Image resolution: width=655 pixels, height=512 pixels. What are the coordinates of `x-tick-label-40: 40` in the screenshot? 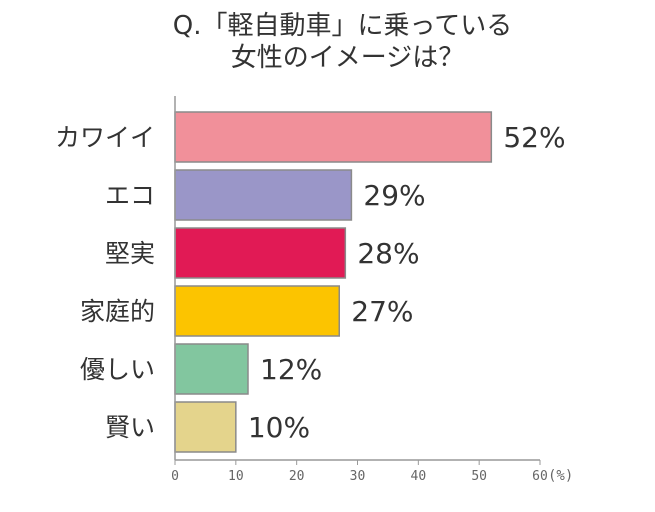 It's located at (419, 476).